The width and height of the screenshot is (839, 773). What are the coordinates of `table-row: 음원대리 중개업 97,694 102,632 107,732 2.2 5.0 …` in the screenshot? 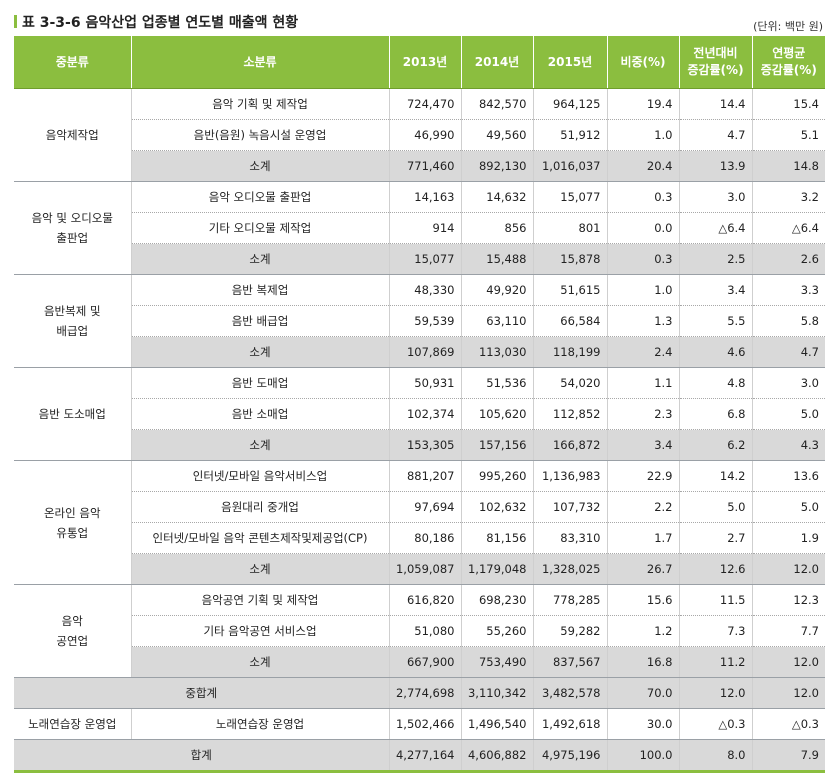 It's located at (419, 507).